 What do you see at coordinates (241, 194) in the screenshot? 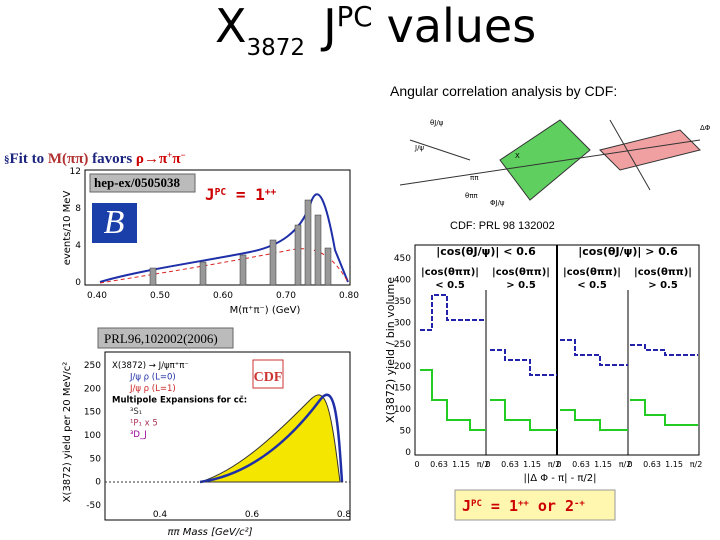
I see `jpc-label: JPC = 1++` at bounding box center [241, 194].